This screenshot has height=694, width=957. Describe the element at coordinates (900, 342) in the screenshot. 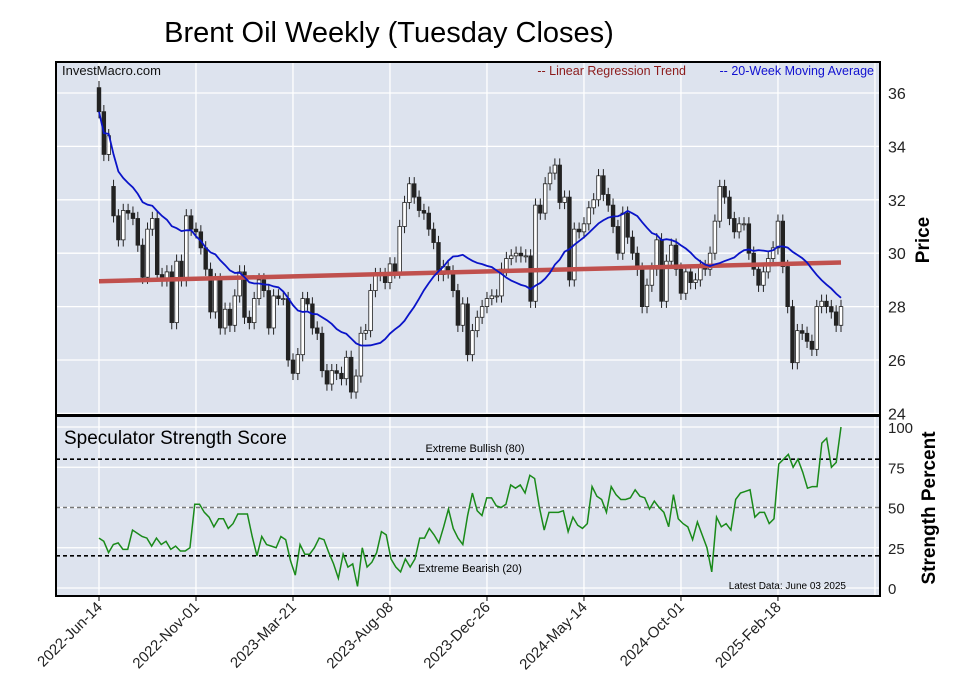

I see `y-axis-ticks: 24 26 28 30 32 34 36 0 25 50 75 100` at that location.